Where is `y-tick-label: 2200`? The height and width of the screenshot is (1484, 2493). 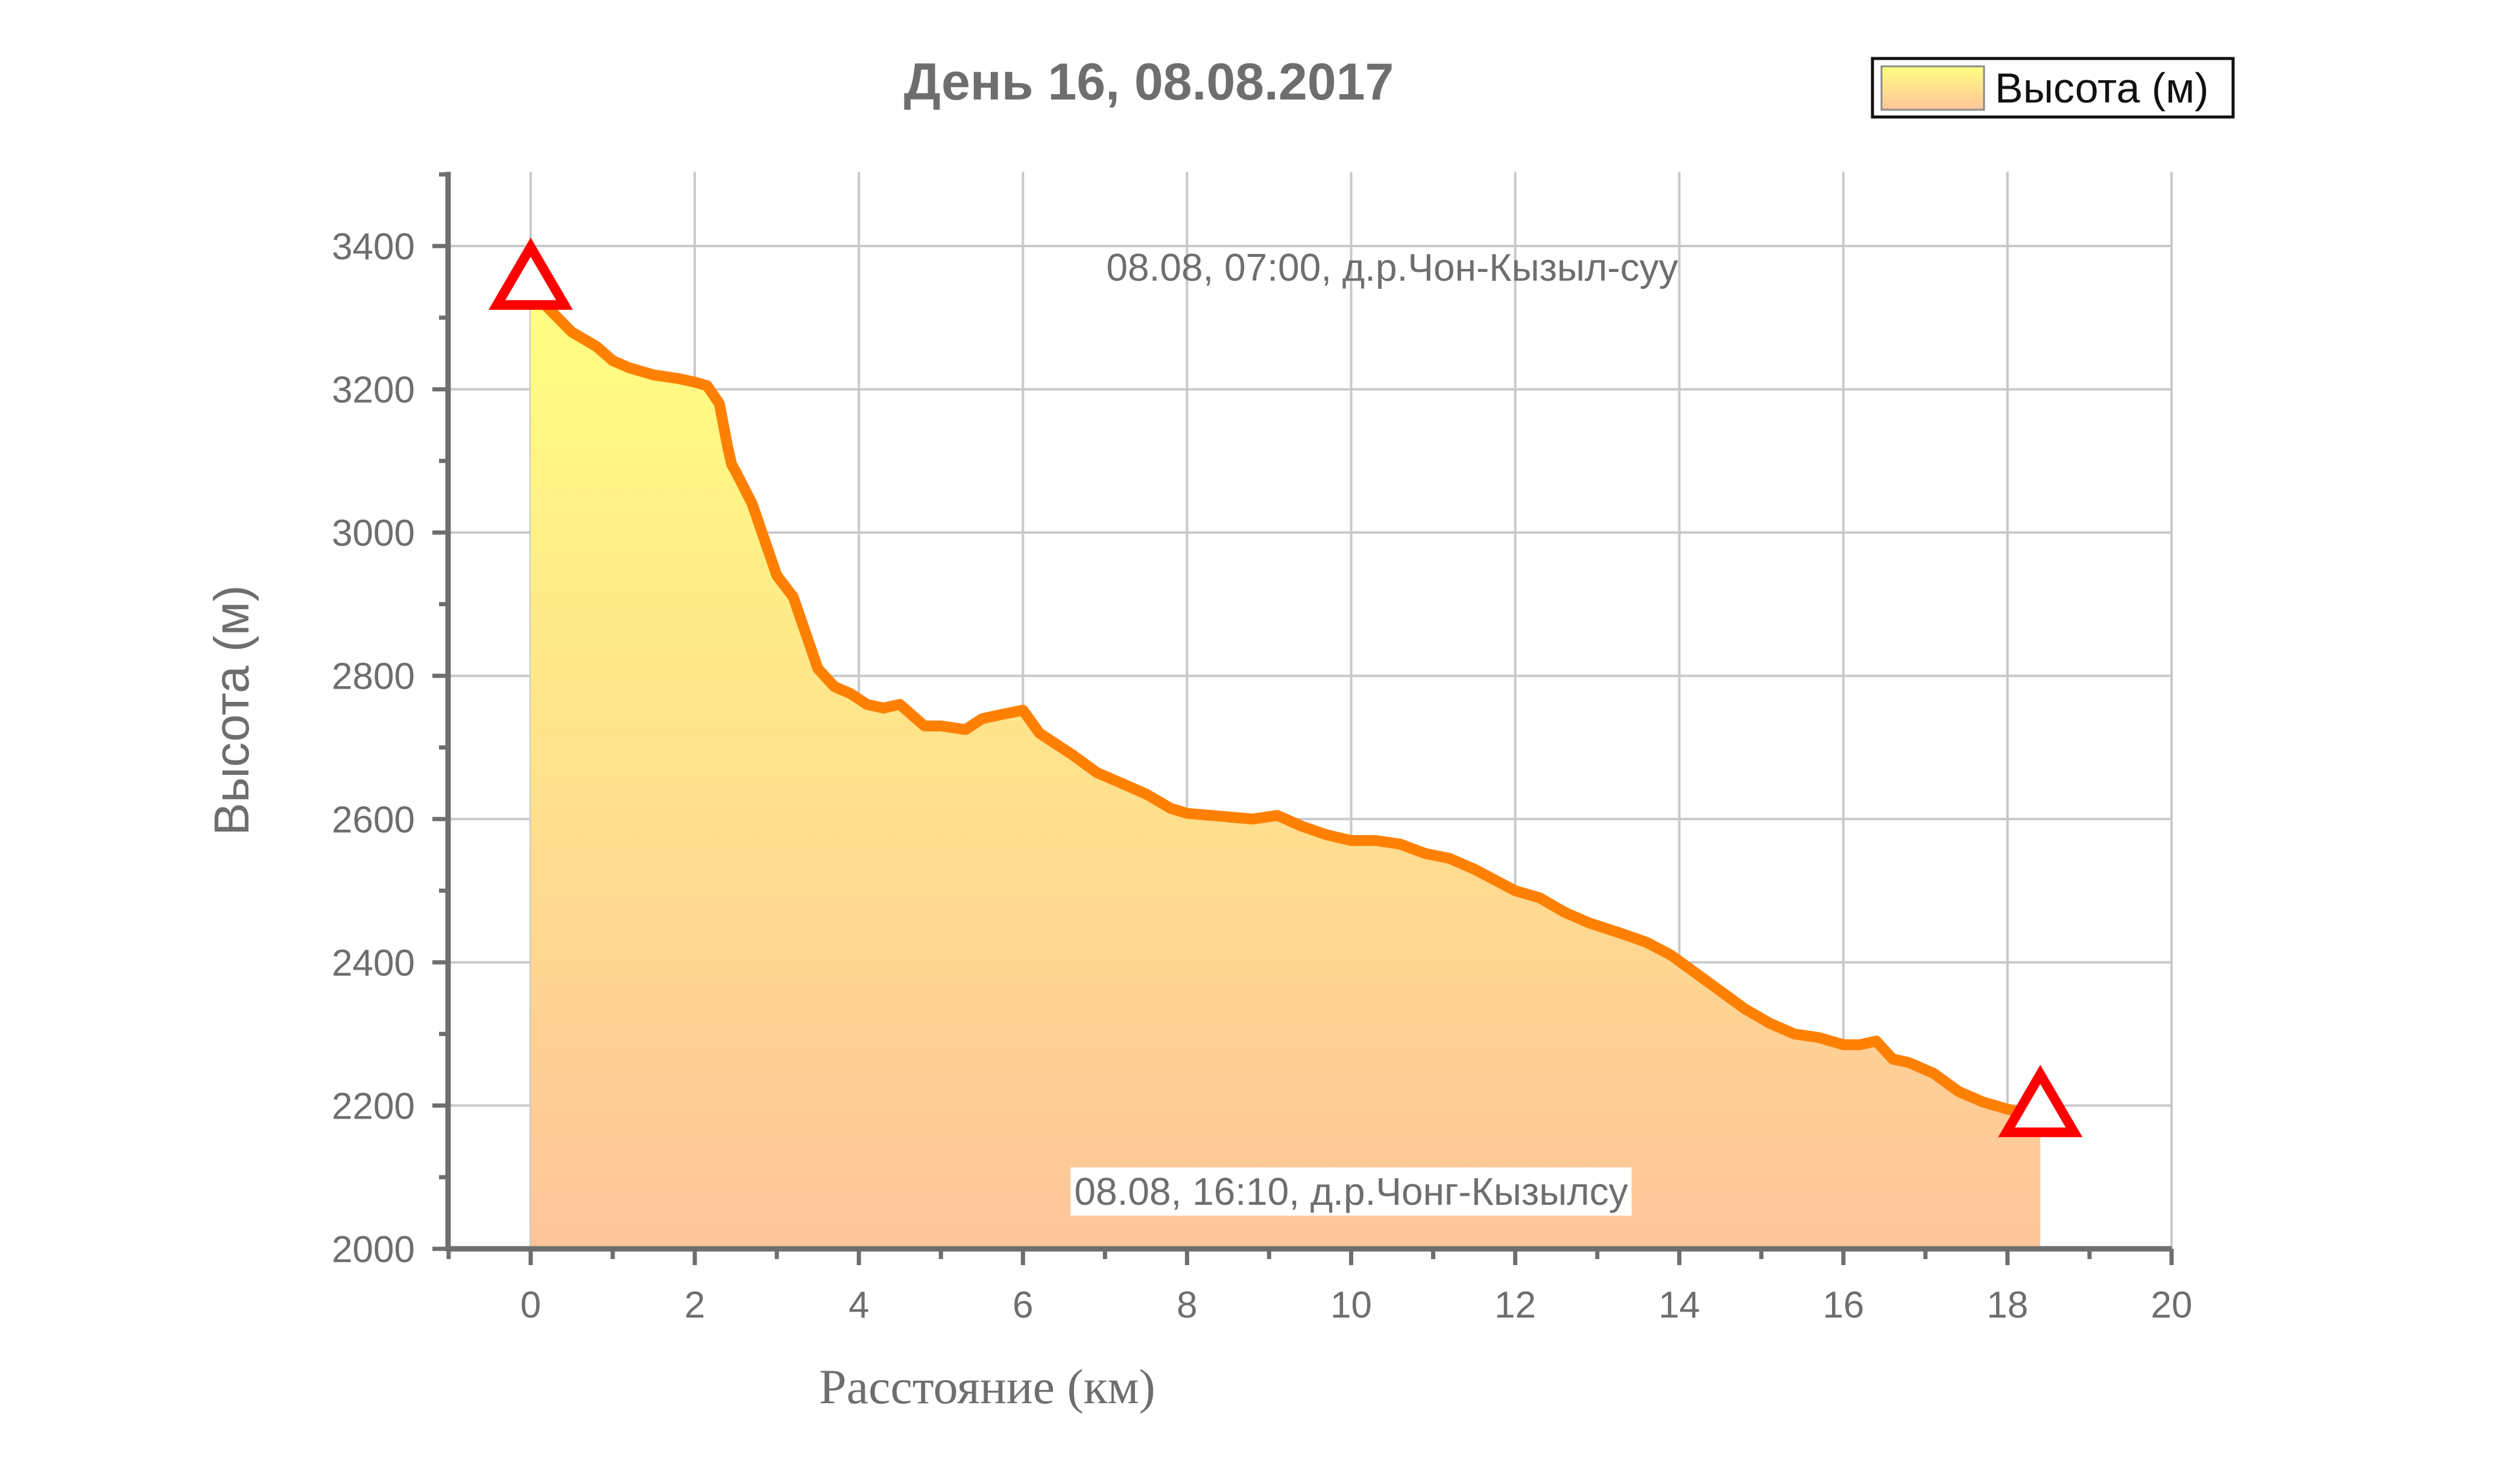 y-tick-label: 2200 is located at coordinates (374, 1106).